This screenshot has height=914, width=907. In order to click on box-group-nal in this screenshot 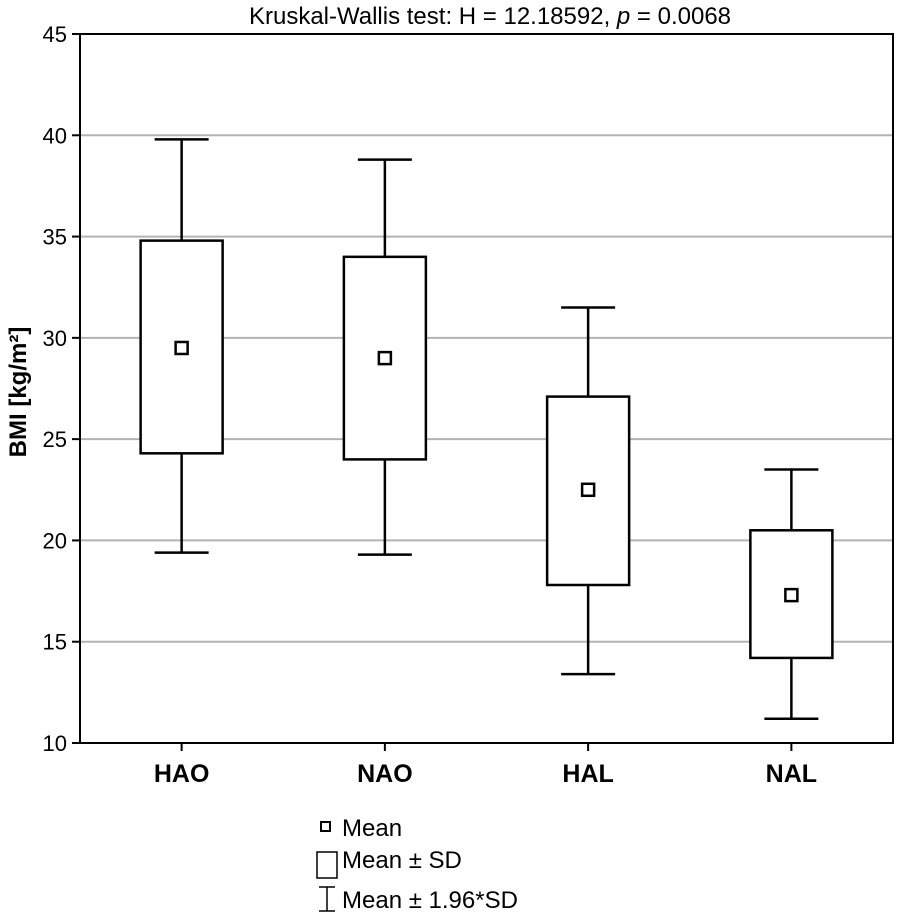, I will do `click(791, 594)`.